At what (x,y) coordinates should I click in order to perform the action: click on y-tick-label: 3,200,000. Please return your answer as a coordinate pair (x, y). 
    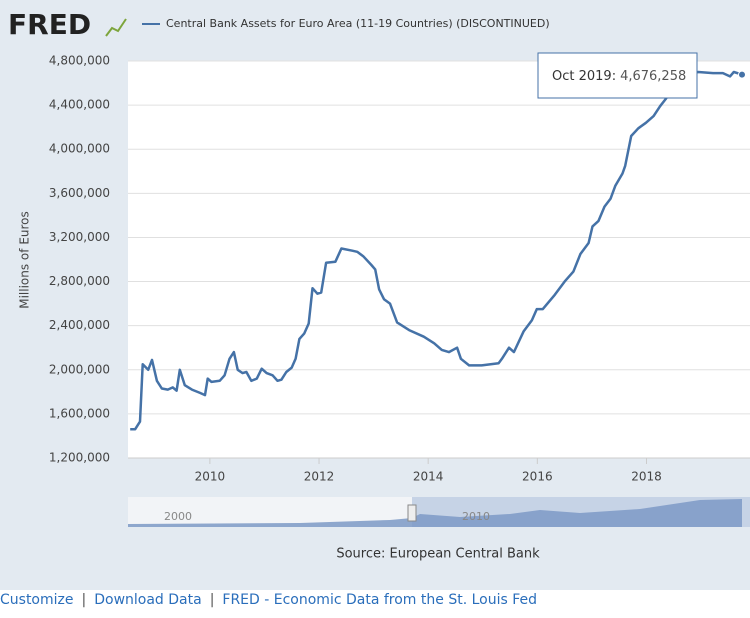
    Looking at the image, I should click on (79, 237).